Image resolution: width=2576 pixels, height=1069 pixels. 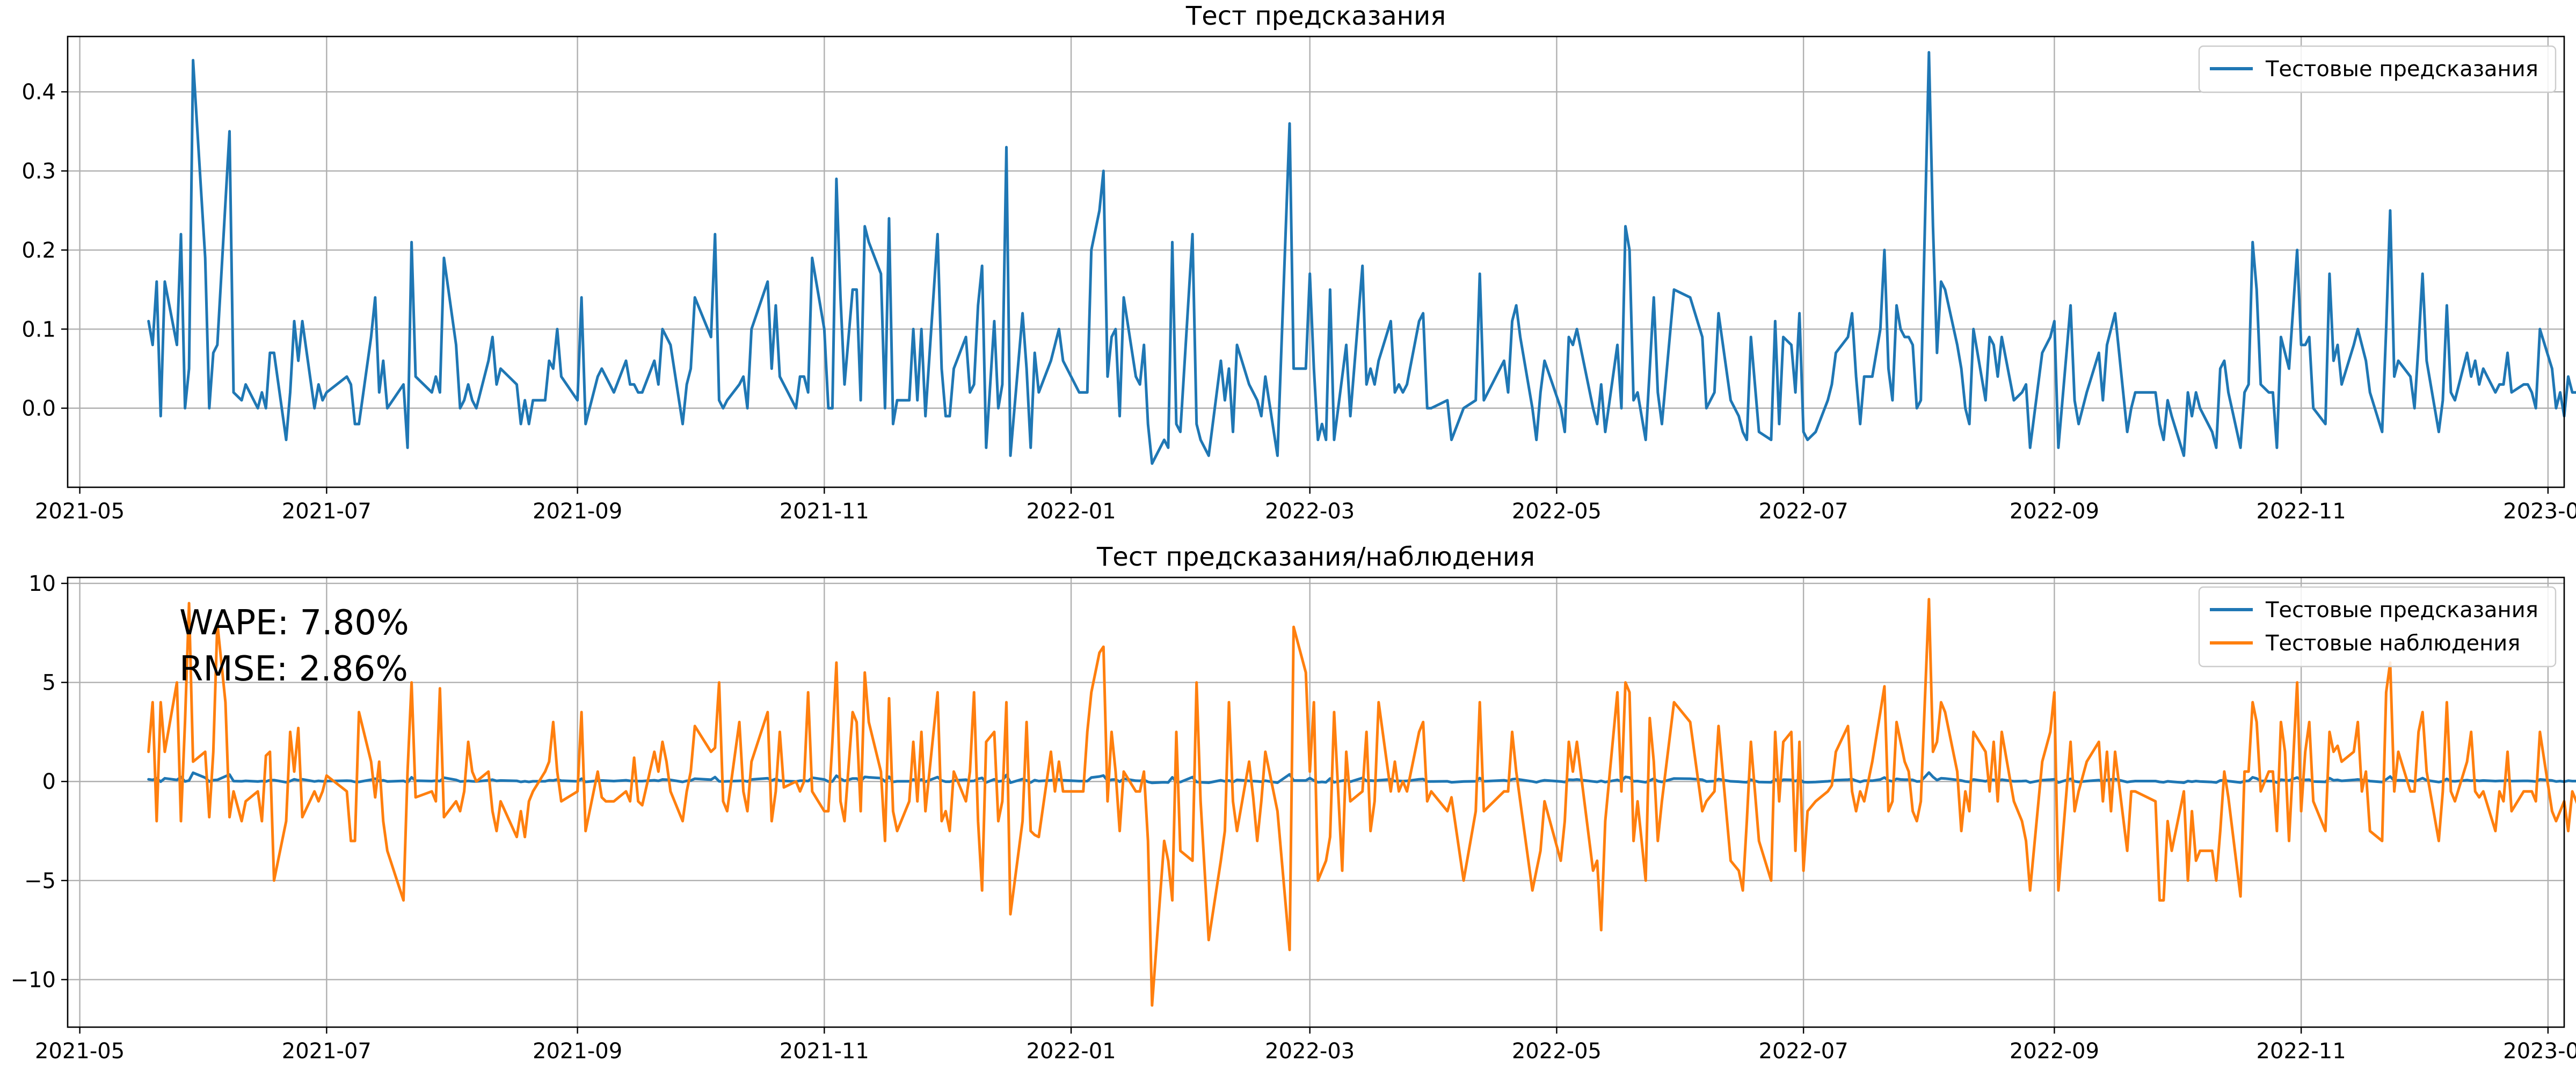 I want to click on bottom-y-tick-label: 0, so click(x=49, y=782).